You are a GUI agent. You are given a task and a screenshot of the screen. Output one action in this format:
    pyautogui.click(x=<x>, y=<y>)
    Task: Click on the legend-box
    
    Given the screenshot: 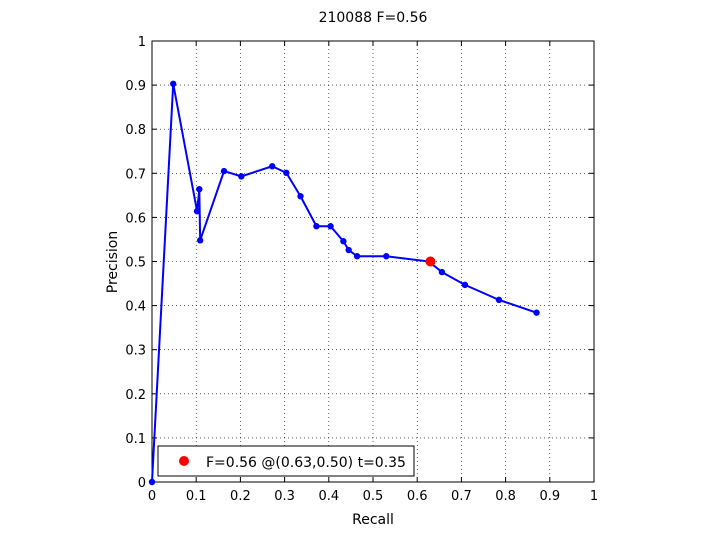 What is the action you would take?
    pyautogui.click(x=286, y=461)
    